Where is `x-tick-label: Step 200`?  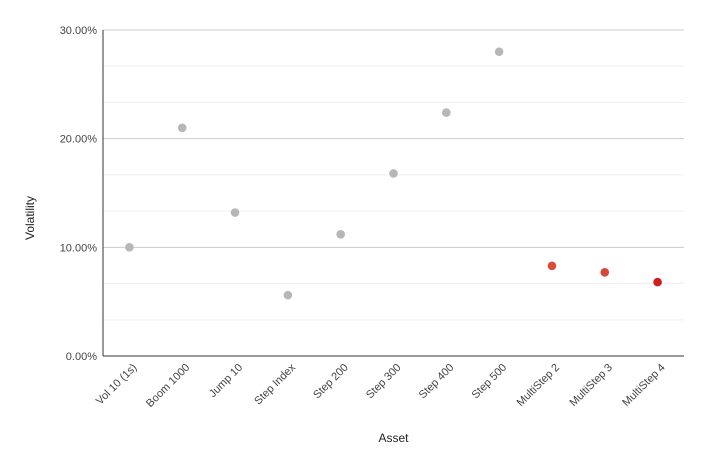 x-tick-label: Step 200 is located at coordinates (331, 382).